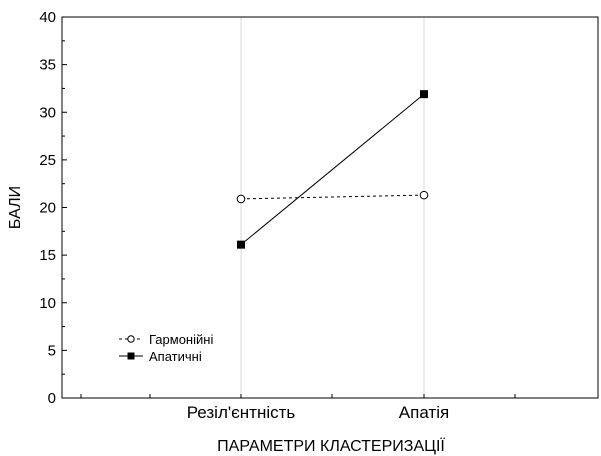 This screenshot has height=456, width=601. Describe the element at coordinates (424, 412) in the screenshot. I see `x-category-label: Апатія` at that location.